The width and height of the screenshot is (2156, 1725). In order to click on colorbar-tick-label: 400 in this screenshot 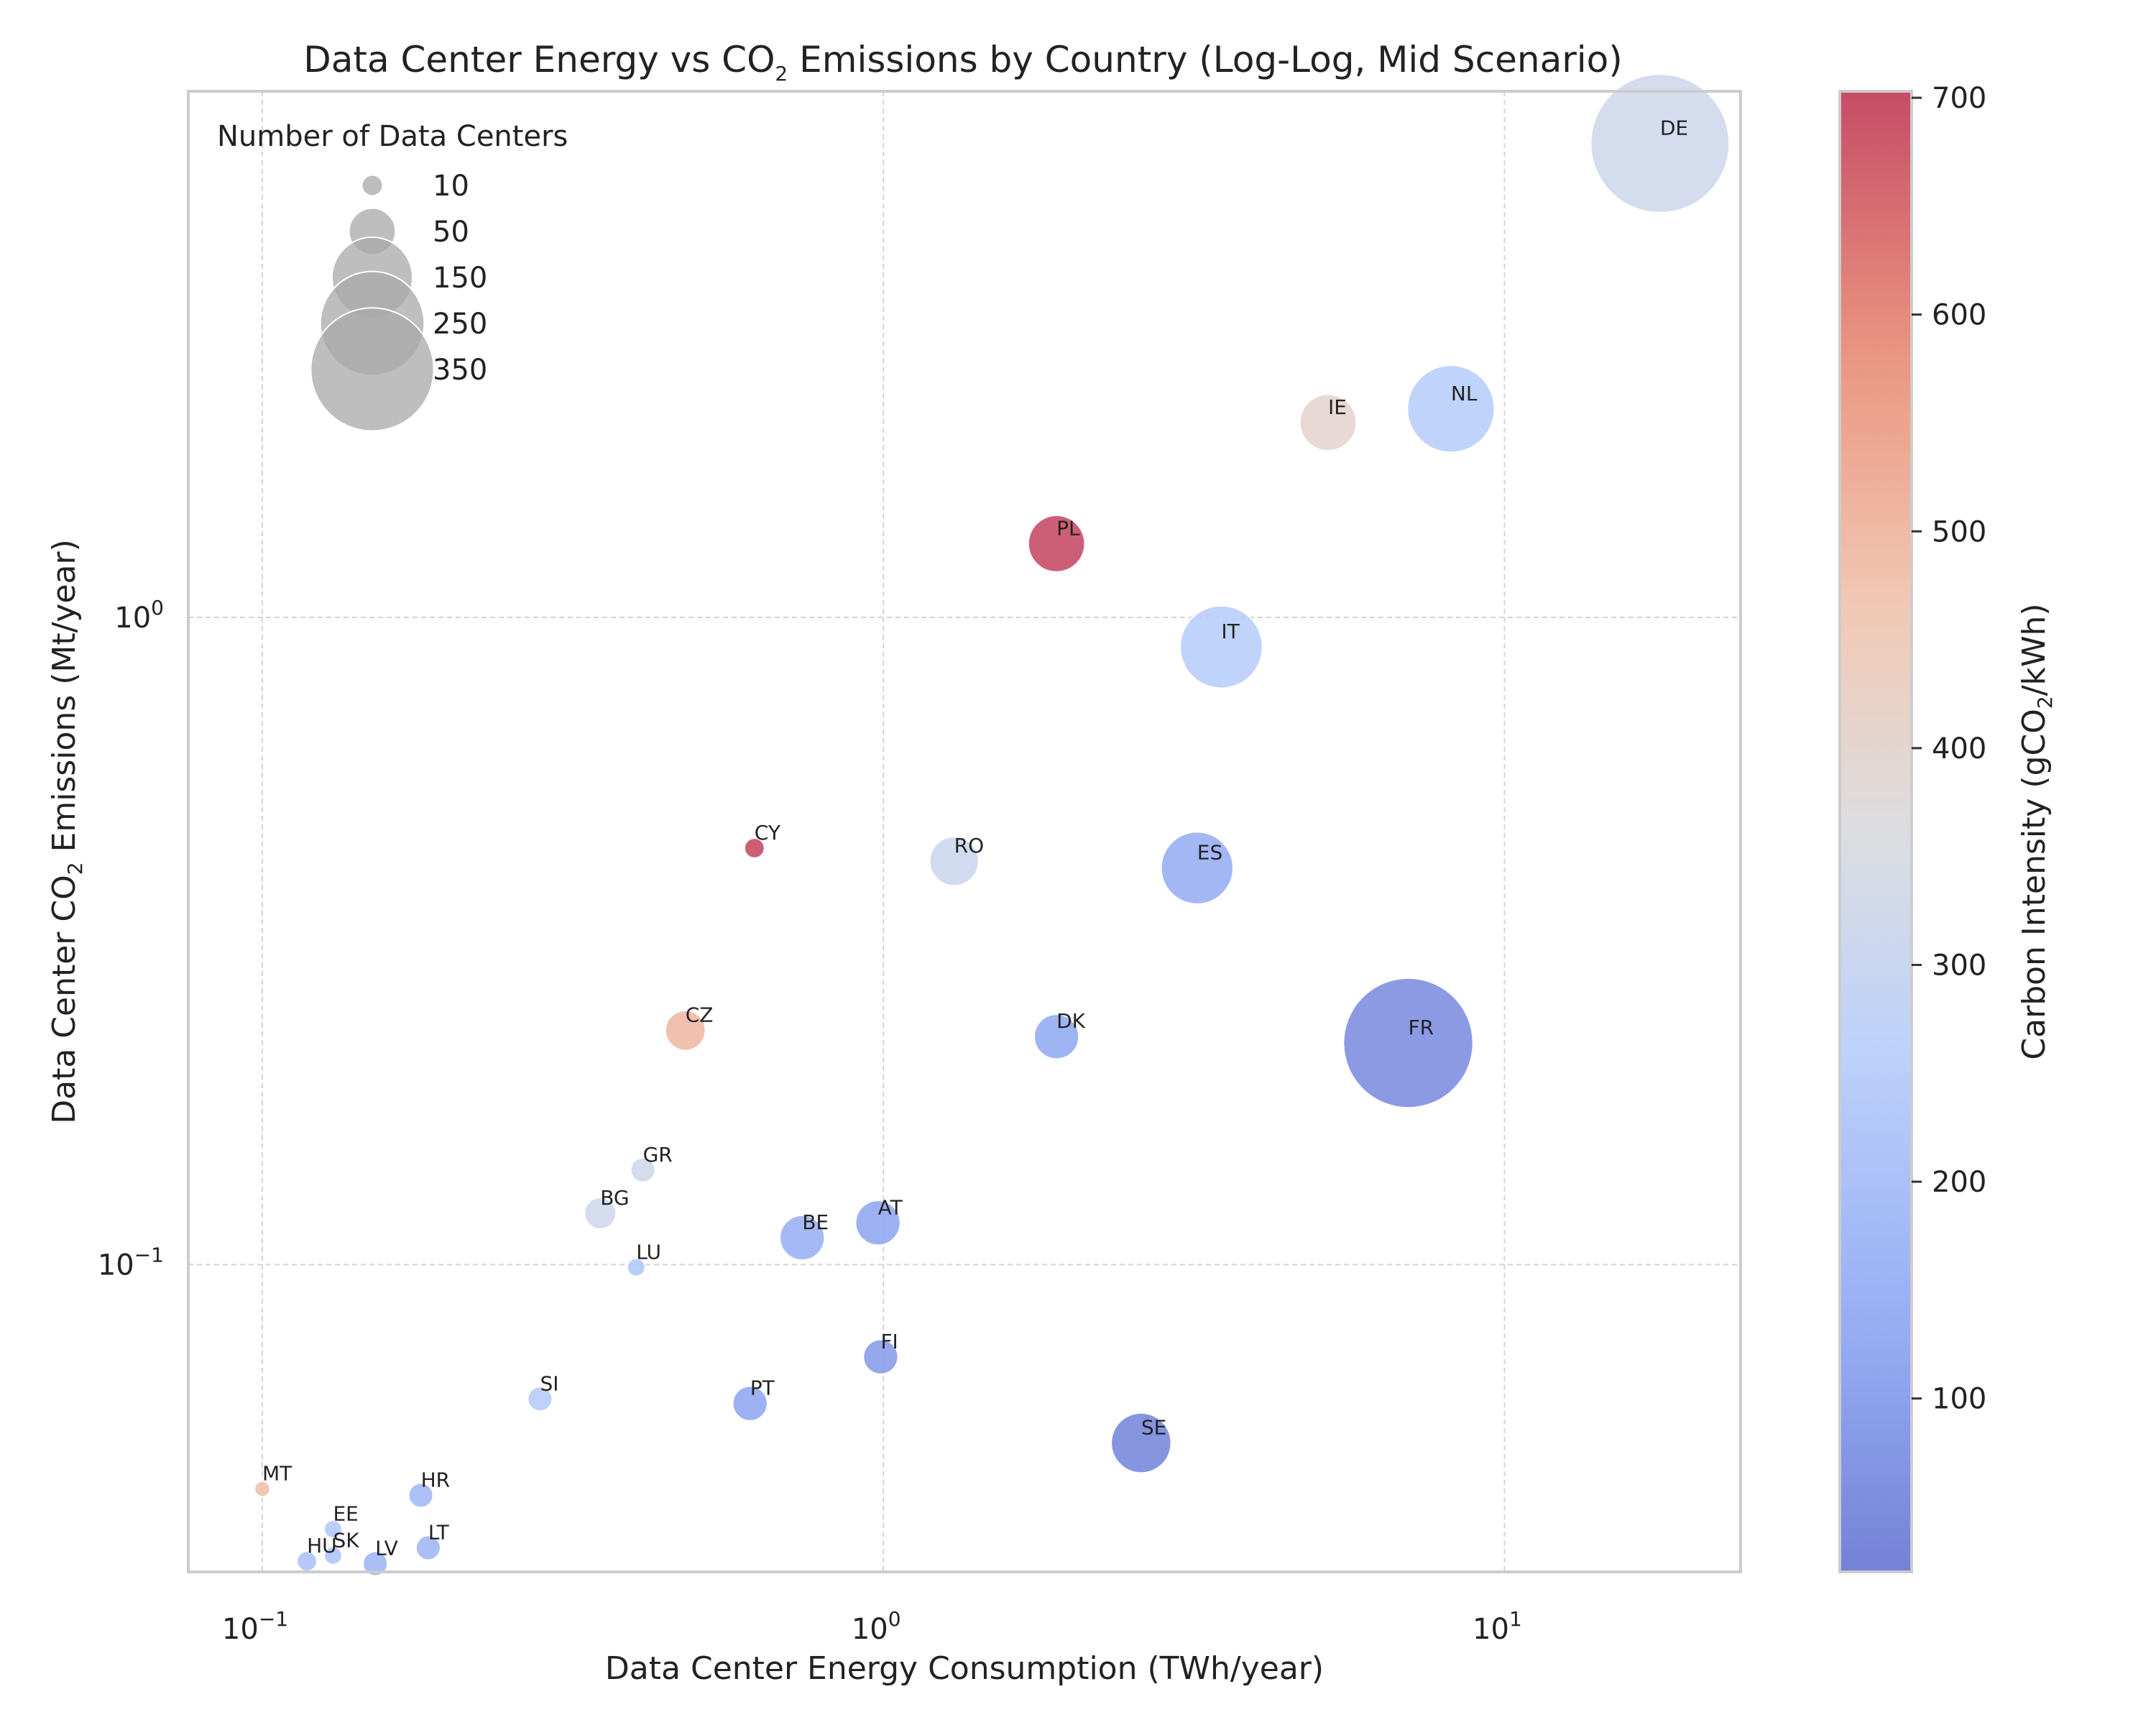, I will do `click(1959, 748)`.